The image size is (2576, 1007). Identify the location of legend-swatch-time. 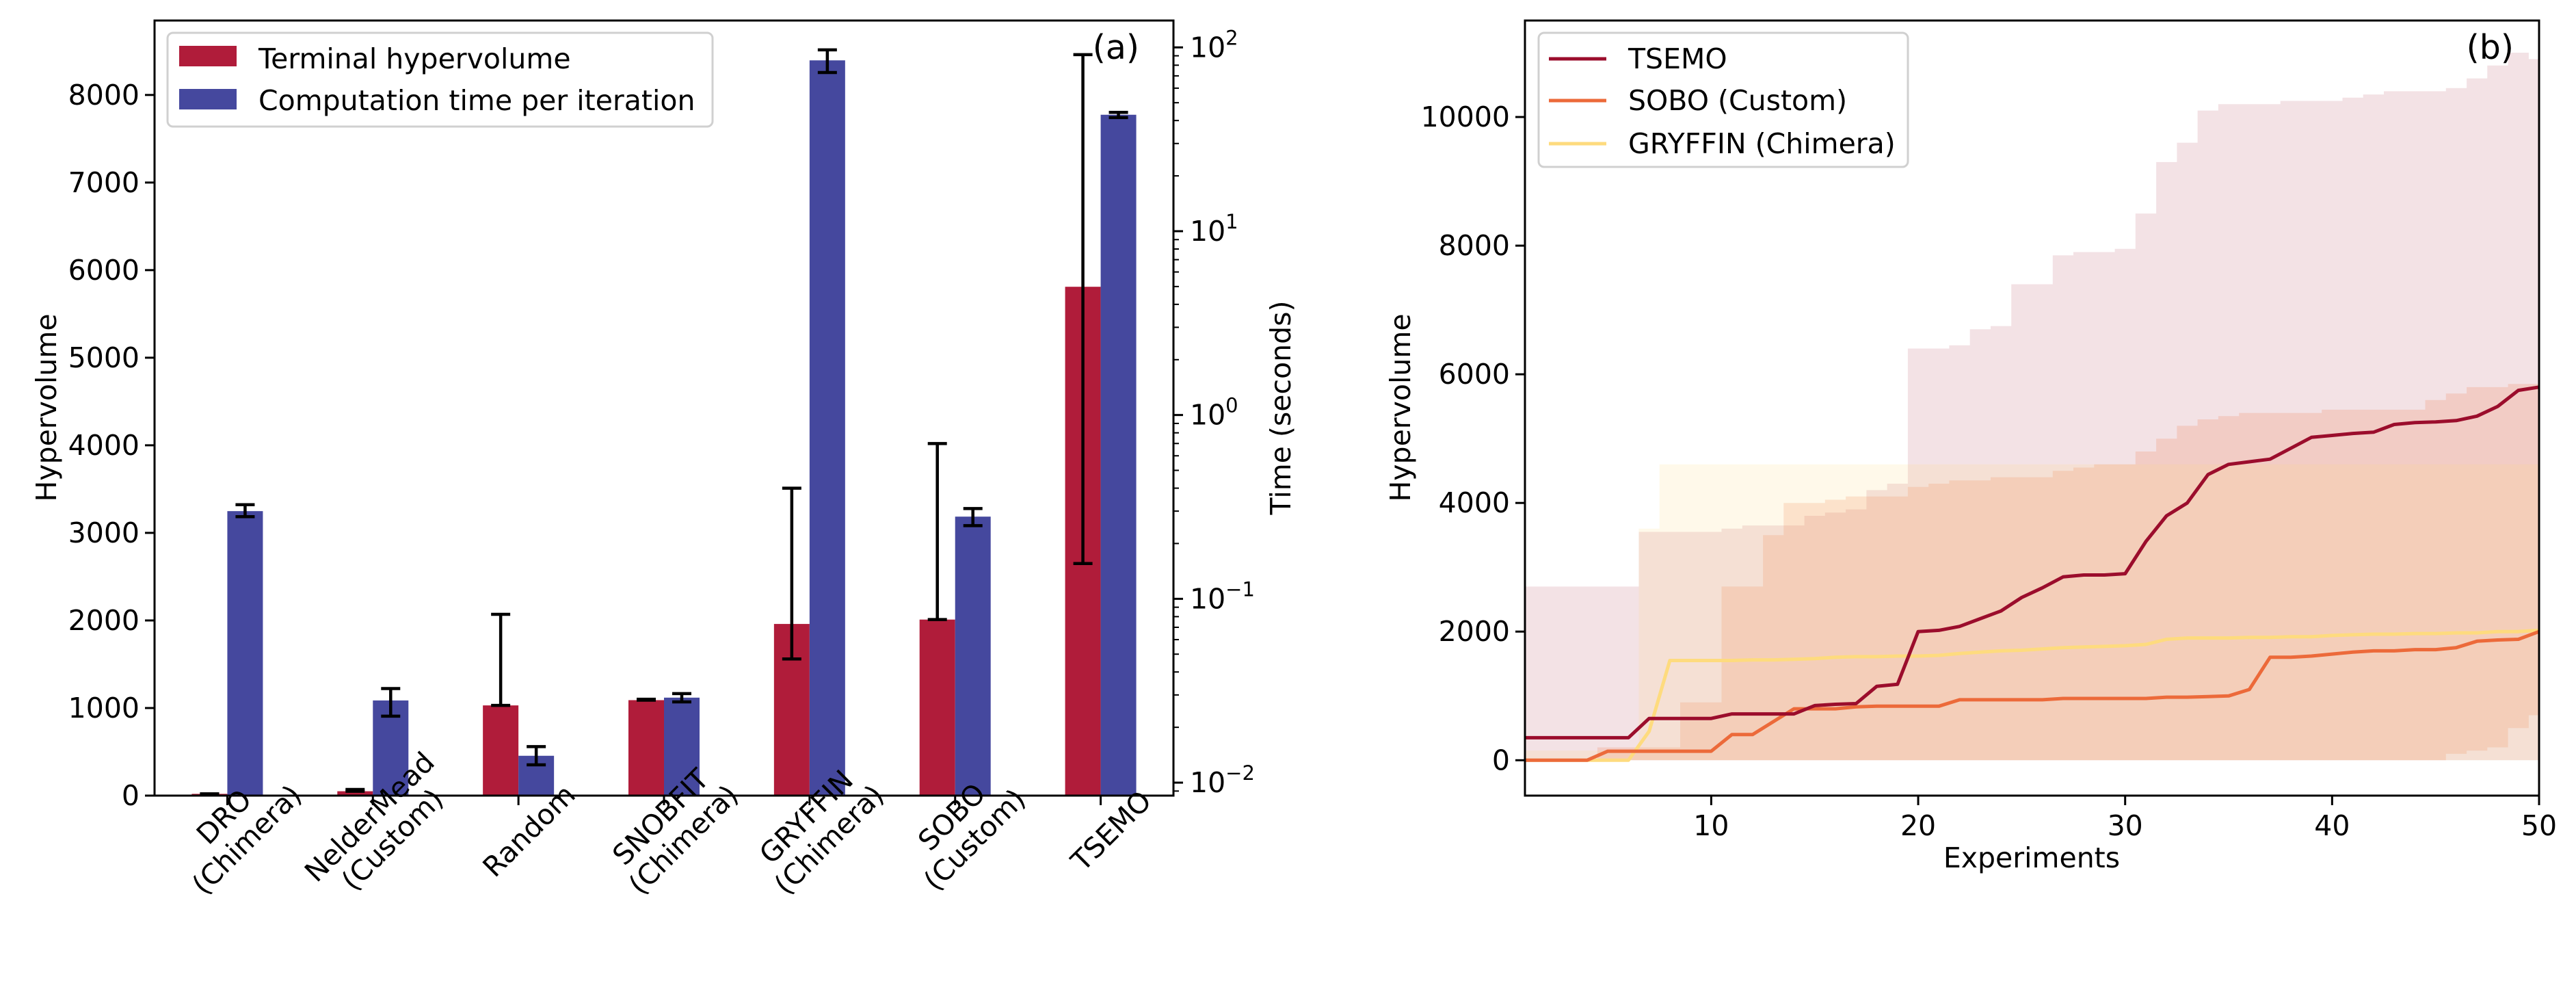
(208, 99).